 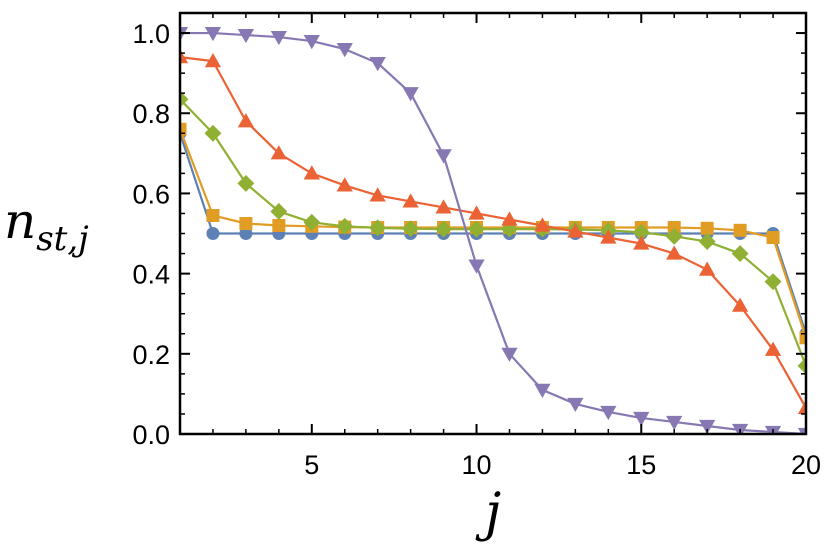 What do you see at coordinates (477, 465) in the screenshot?
I see `x-tick-label-2: 10` at bounding box center [477, 465].